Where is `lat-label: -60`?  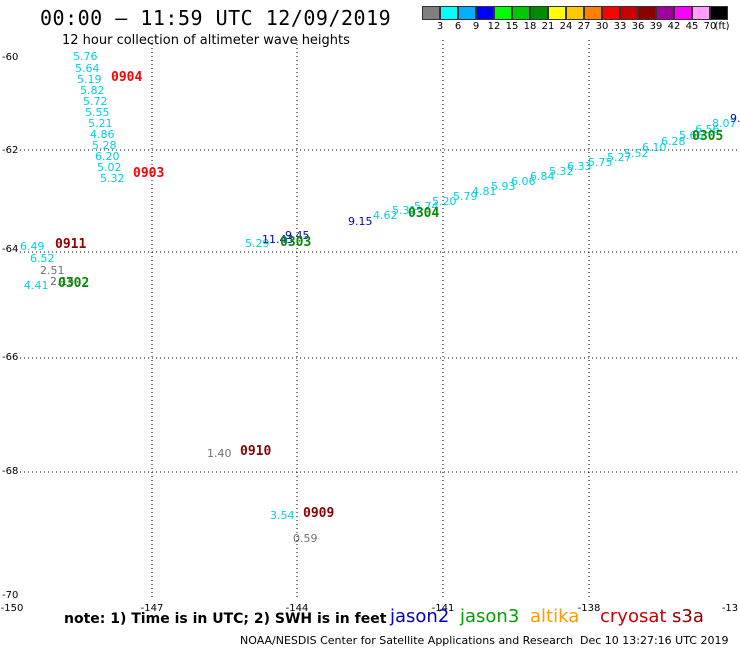 lat-label: -60 is located at coordinates (10, 57).